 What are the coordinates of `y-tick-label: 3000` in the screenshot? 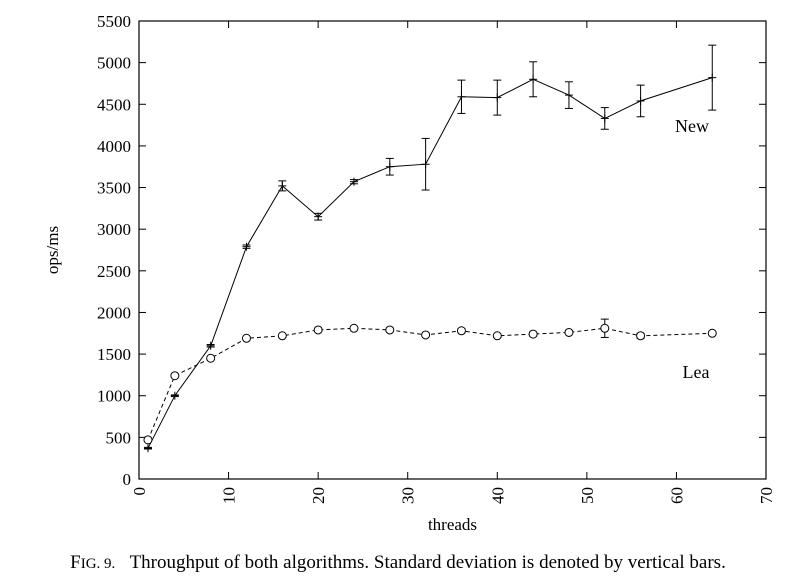 It's located at (114, 229).